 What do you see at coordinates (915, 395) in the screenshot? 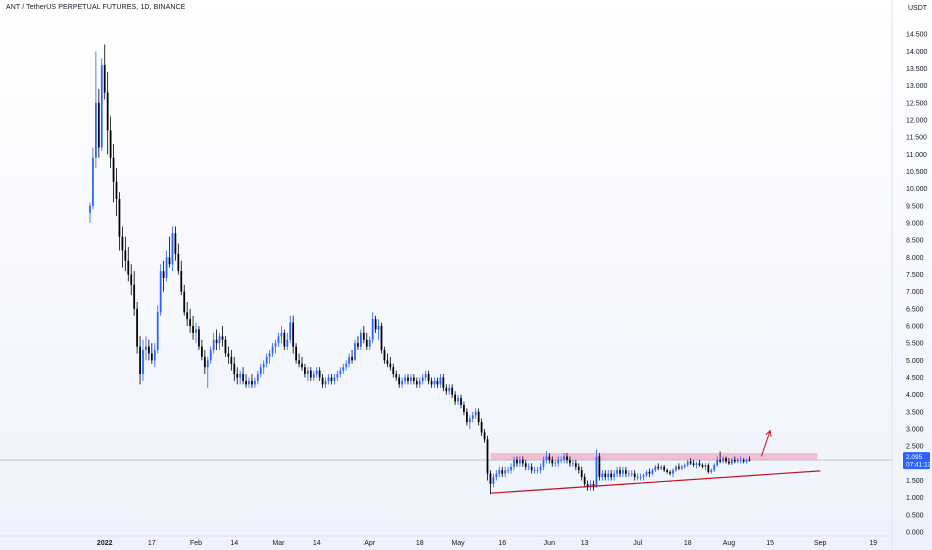
I see `price-tick-label: 4.000` at bounding box center [915, 395].